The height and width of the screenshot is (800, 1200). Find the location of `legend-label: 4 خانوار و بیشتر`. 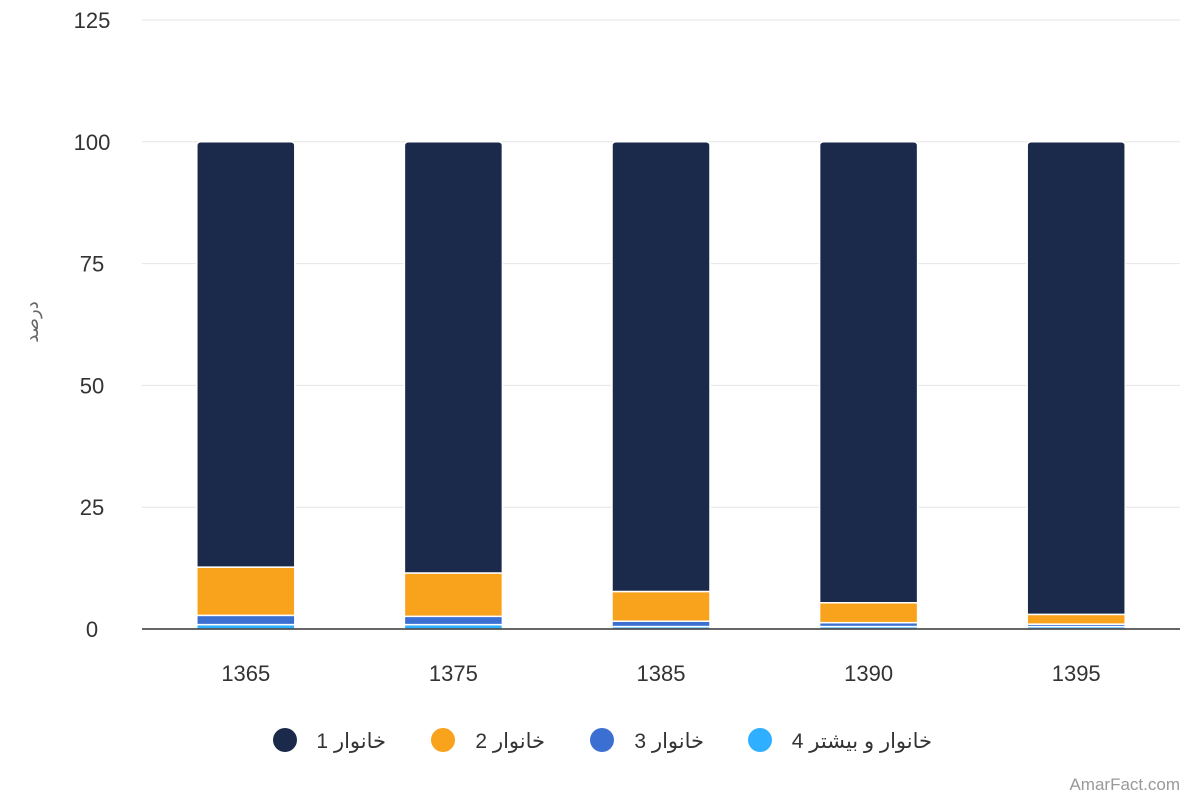

legend-label: 4 خانوار و بیشتر is located at coordinates (862, 741).